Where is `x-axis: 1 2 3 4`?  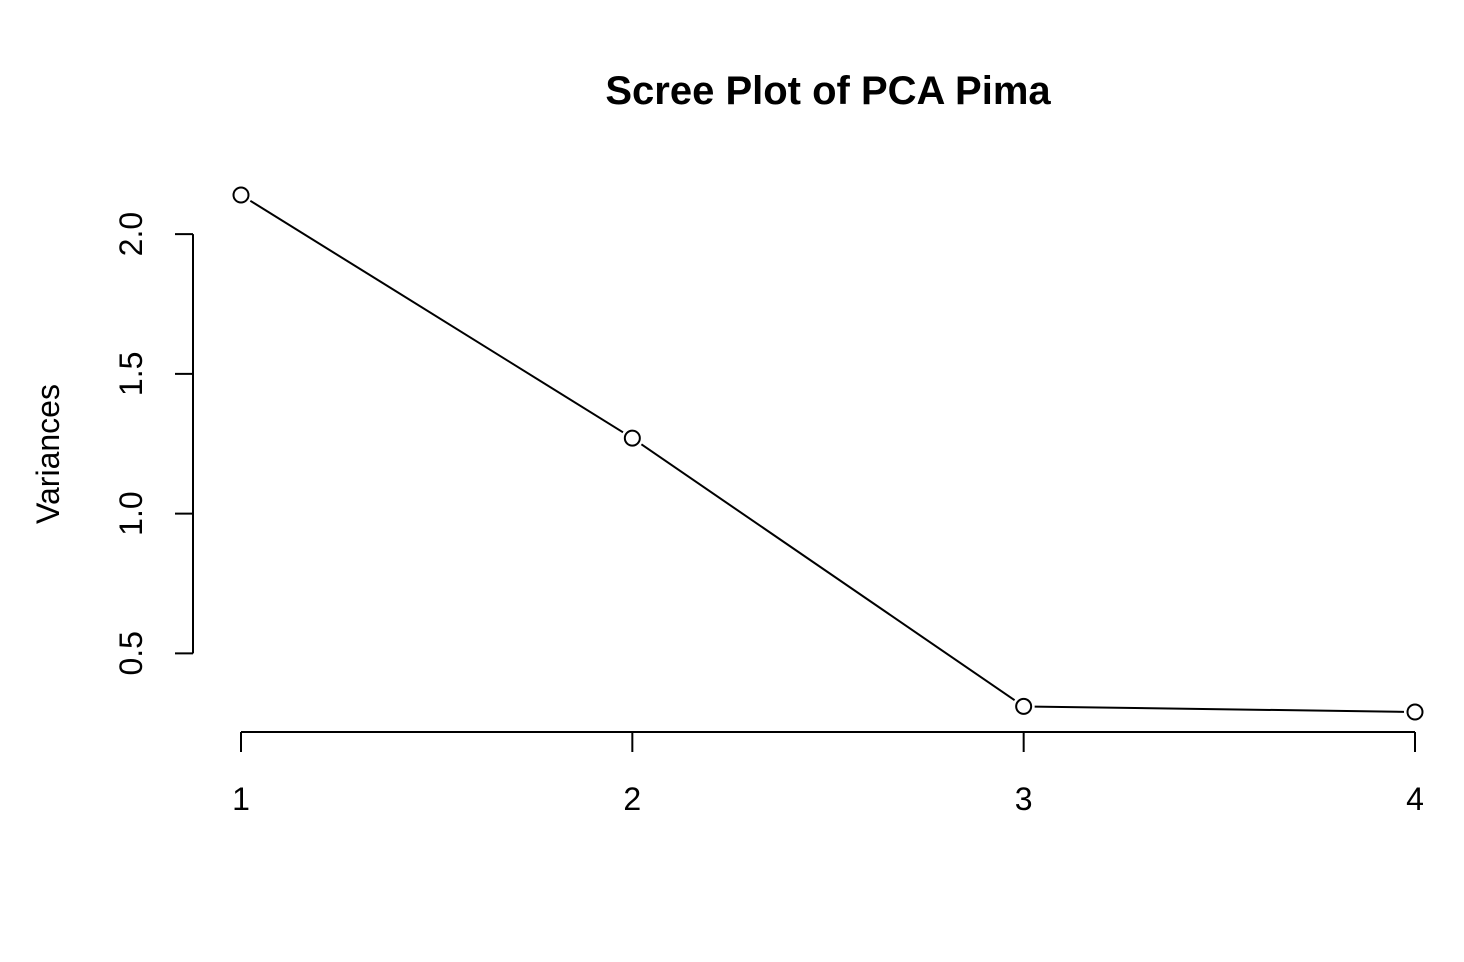 x-axis: 1 2 3 4 is located at coordinates (828, 774).